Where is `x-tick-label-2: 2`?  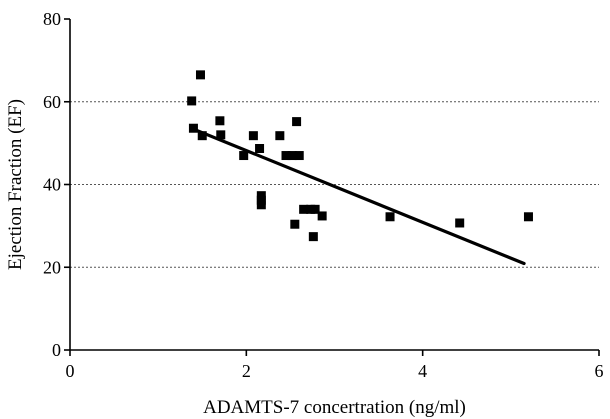 x-tick-label-2: 2 is located at coordinates (246, 371).